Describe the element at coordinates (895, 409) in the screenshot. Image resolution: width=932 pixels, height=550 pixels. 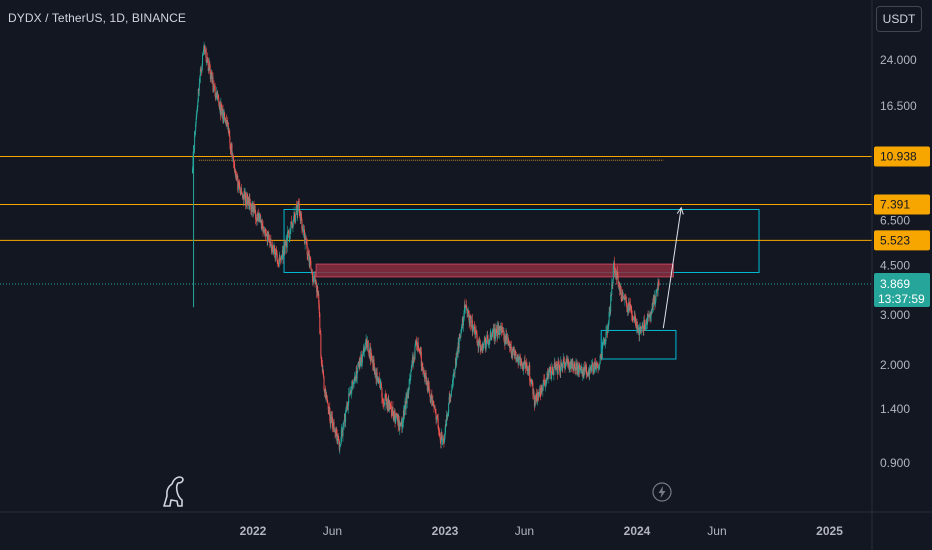
I see `price-tick-label: 1.400` at that location.